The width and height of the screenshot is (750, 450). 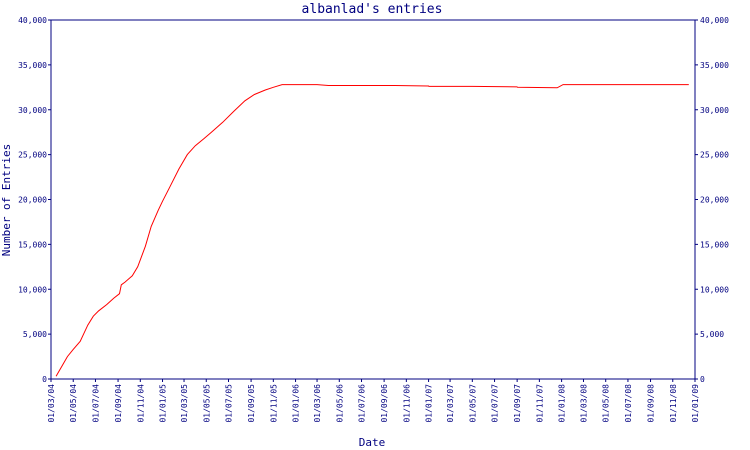 I want to click on y-tick-label-left: 30,000, so click(x=32, y=110).